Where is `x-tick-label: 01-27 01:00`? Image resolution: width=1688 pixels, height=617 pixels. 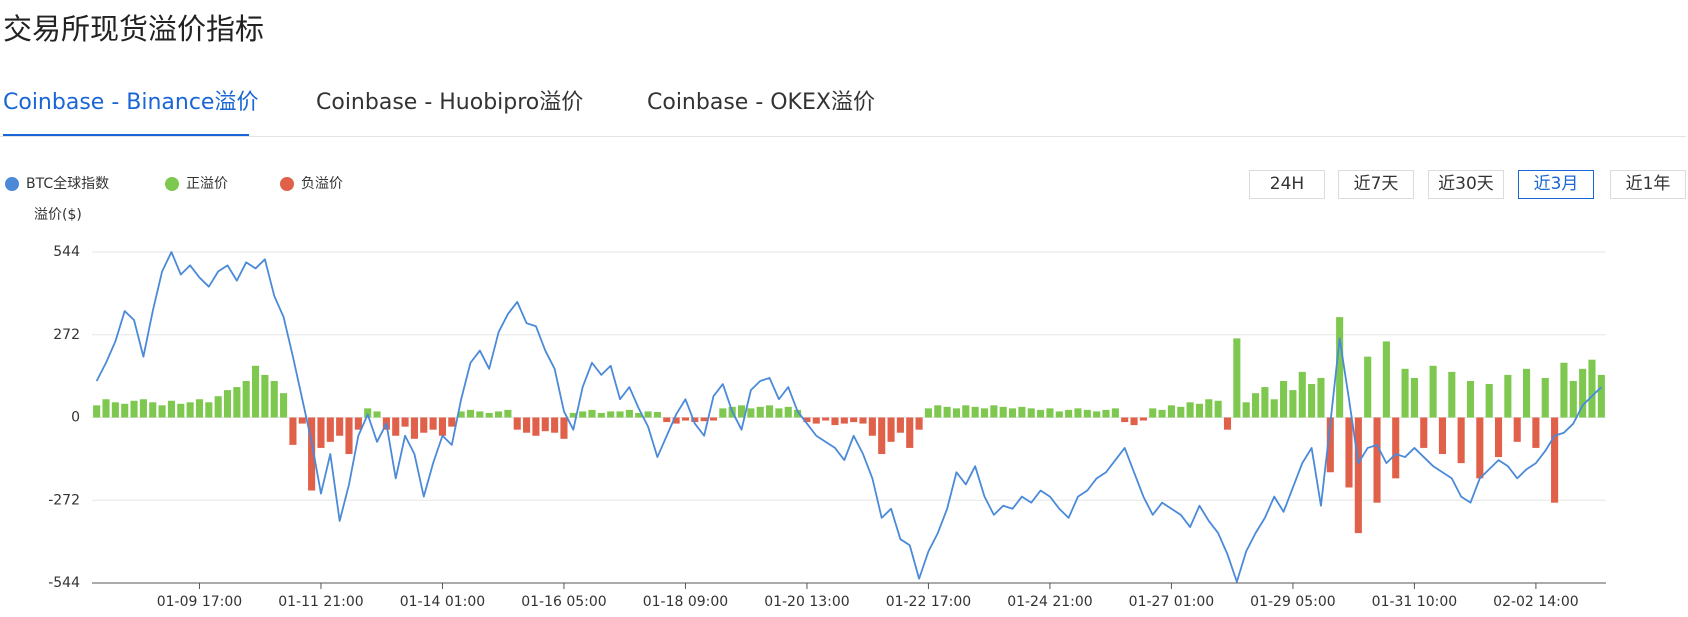 x-tick-label: 01-27 01:00 is located at coordinates (1171, 602).